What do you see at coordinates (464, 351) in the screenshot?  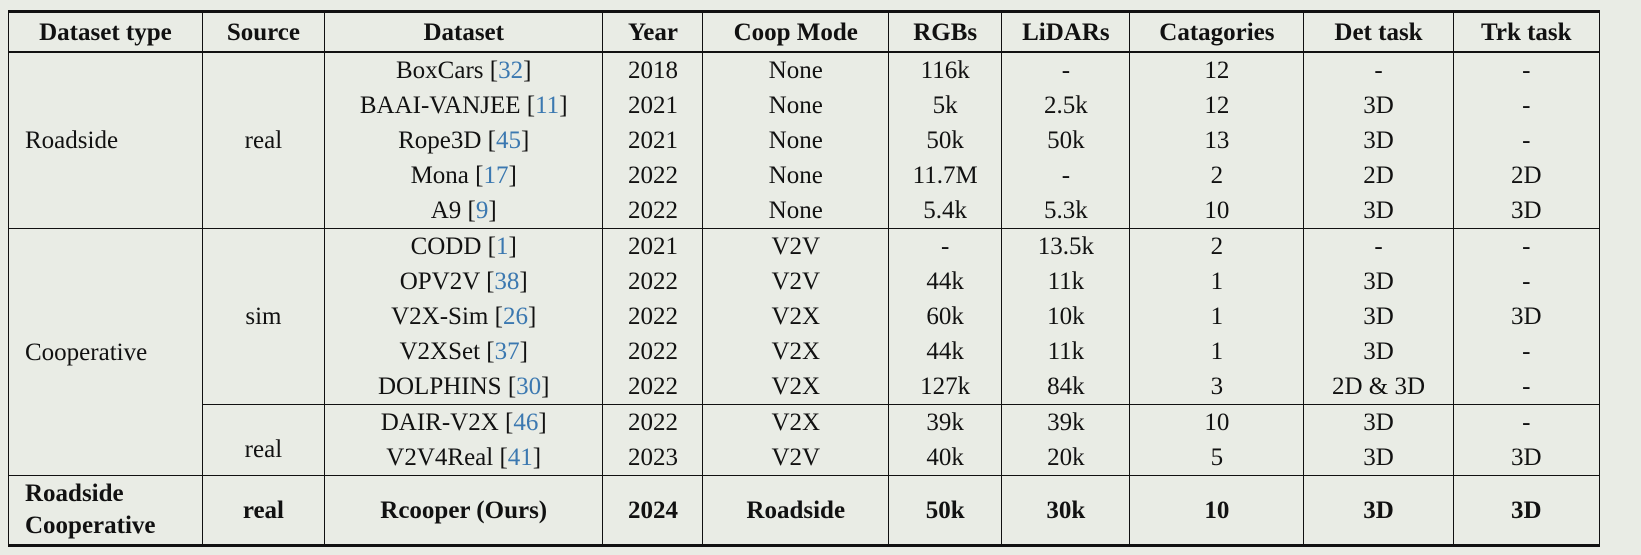 I see `dataset-name: V2XSet [37]` at bounding box center [464, 351].